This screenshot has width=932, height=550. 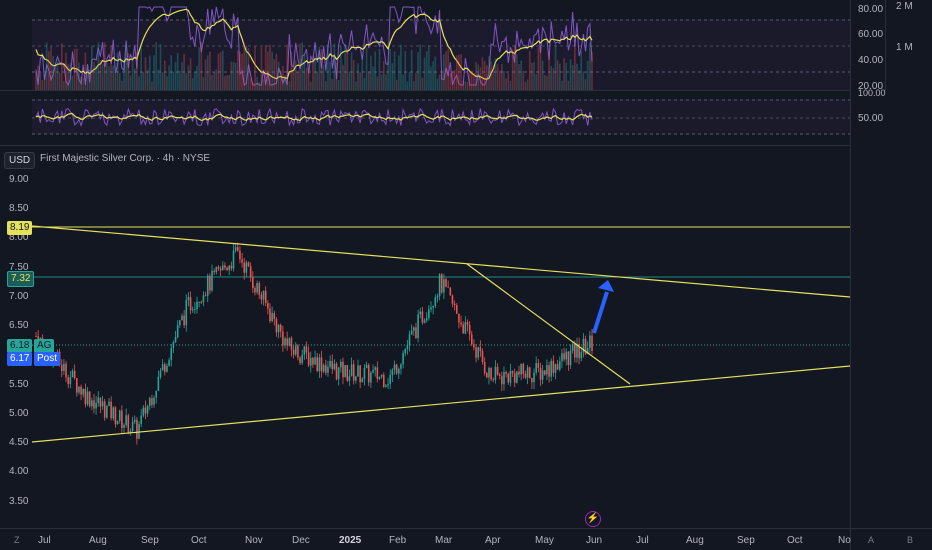 I want to click on rsi-axis-20: 20.00, so click(x=871, y=86).